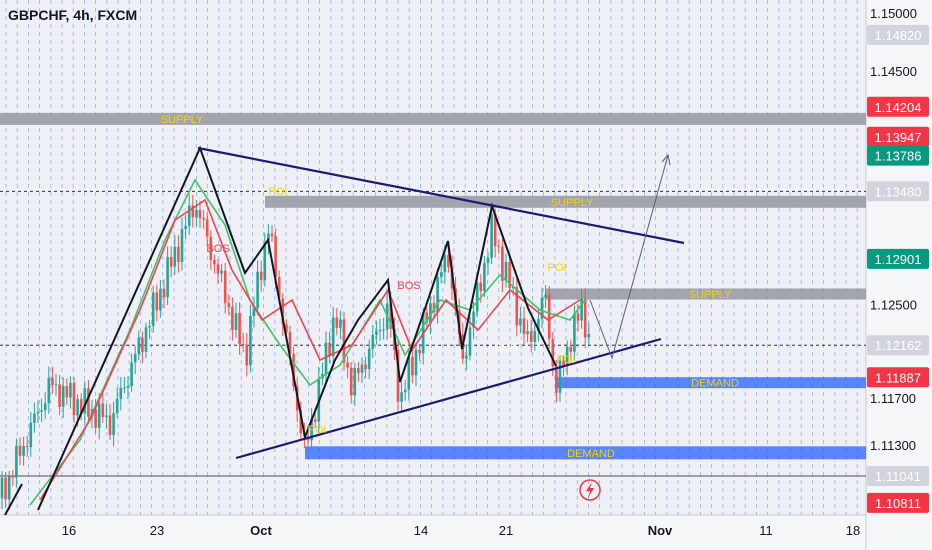  I want to click on time-tick-label: 16, so click(69, 530).